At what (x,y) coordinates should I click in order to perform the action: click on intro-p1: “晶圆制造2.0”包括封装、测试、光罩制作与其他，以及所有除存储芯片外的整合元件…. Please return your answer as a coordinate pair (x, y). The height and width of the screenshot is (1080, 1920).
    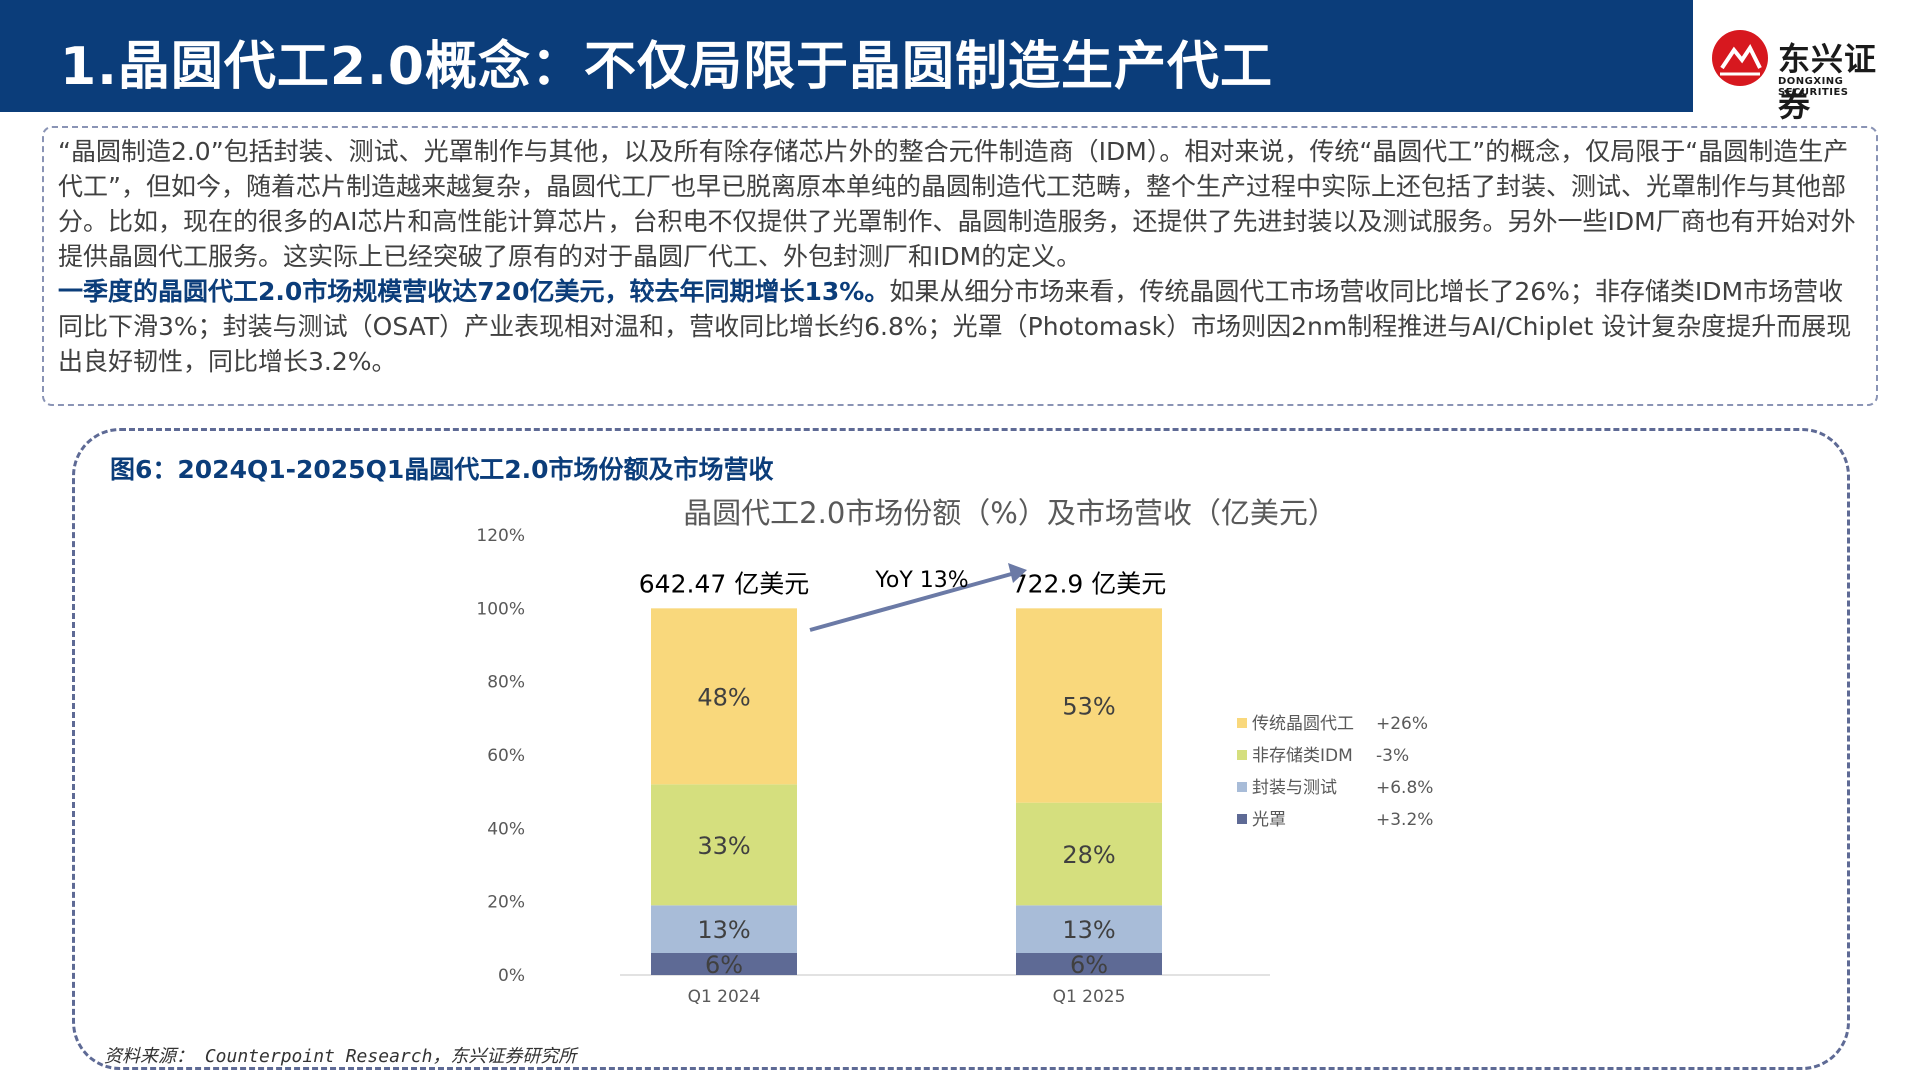
    Looking at the image, I should click on (957, 204).